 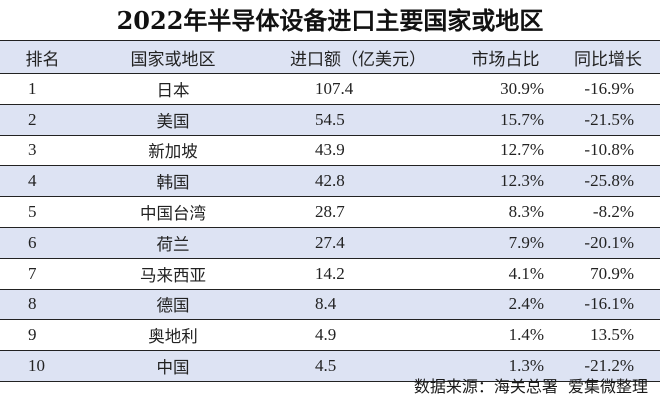 I want to click on cell-country: 奥地利, so click(x=173, y=335).